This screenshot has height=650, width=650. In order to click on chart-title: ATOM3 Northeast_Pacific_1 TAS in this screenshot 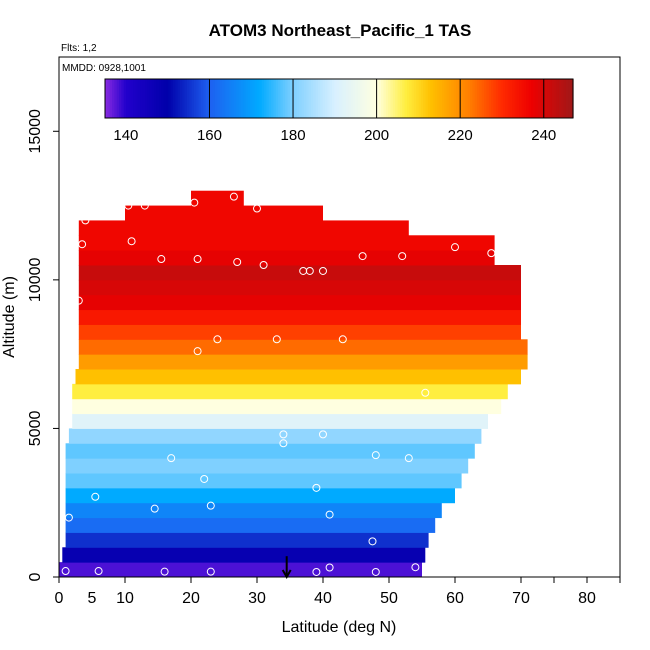, I will do `click(340, 30)`.